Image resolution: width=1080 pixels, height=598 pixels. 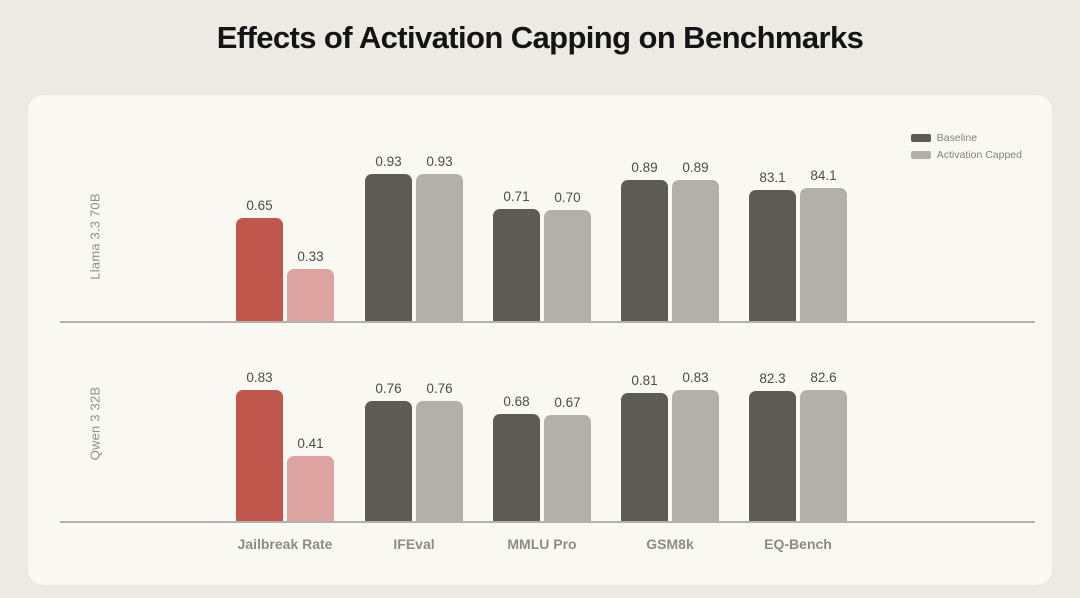 What do you see at coordinates (772, 177) in the screenshot?
I see `bar-value-label: 83.1` at bounding box center [772, 177].